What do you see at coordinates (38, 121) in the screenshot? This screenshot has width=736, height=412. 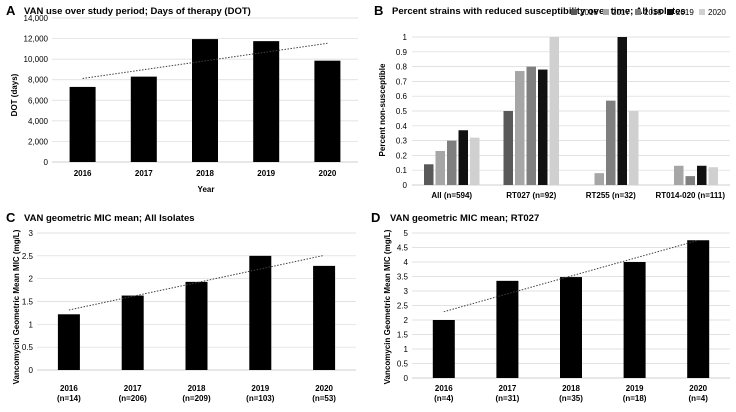 I see `panel-a-y-tick-label: 4,000` at bounding box center [38, 121].